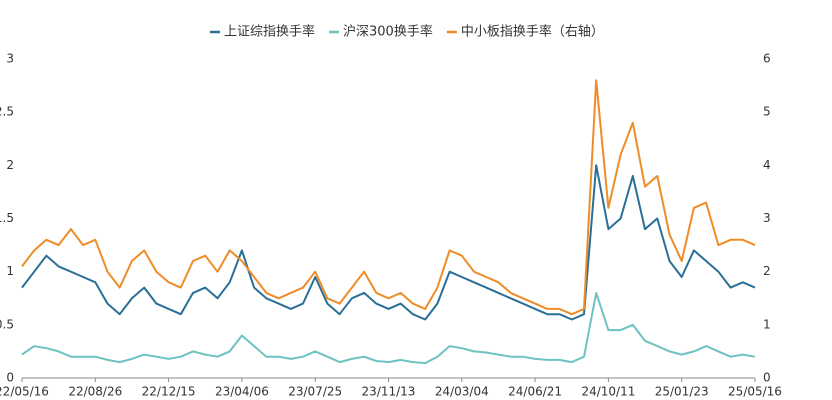  I want to click on x-tick-label: 25/05/16, so click(755, 392).